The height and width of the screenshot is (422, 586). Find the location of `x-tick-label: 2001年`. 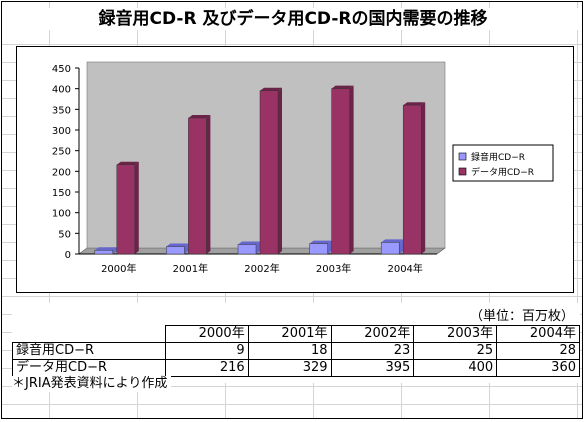

x-tick-label: 2001年 is located at coordinates (190, 268).